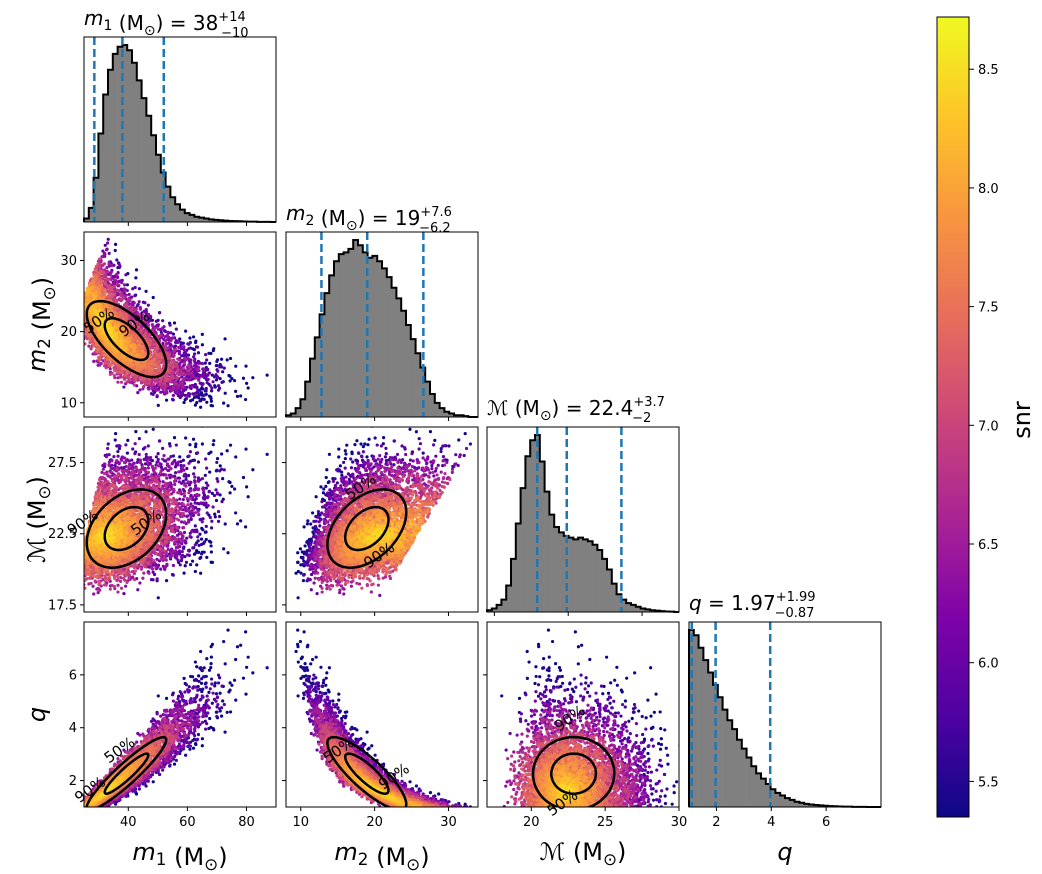 The height and width of the screenshot is (874, 1042). I want to click on x-tick-label: 2, so click(716, 822).